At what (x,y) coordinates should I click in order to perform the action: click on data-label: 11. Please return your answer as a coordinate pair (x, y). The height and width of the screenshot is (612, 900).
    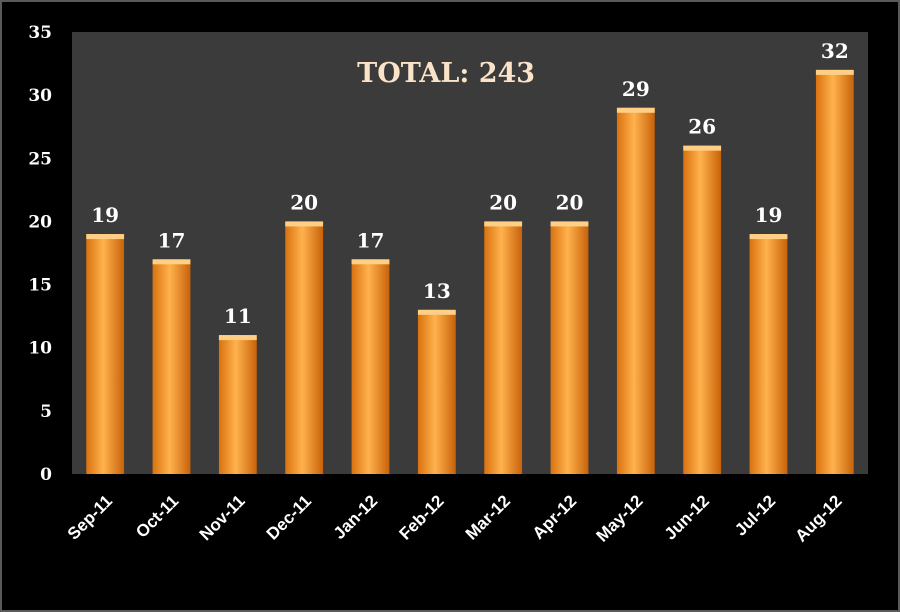
    Looking at the image, I should click on (238, 316).